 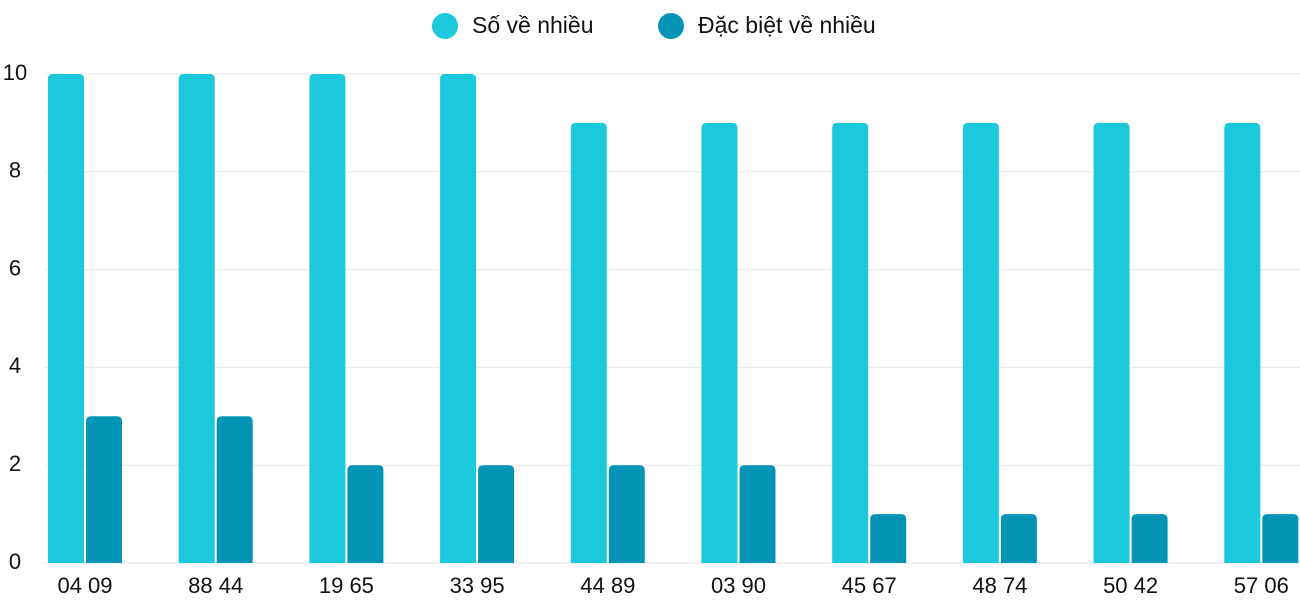 I want to click on x-tick-label: 44 89, so click(x=607, y=585).